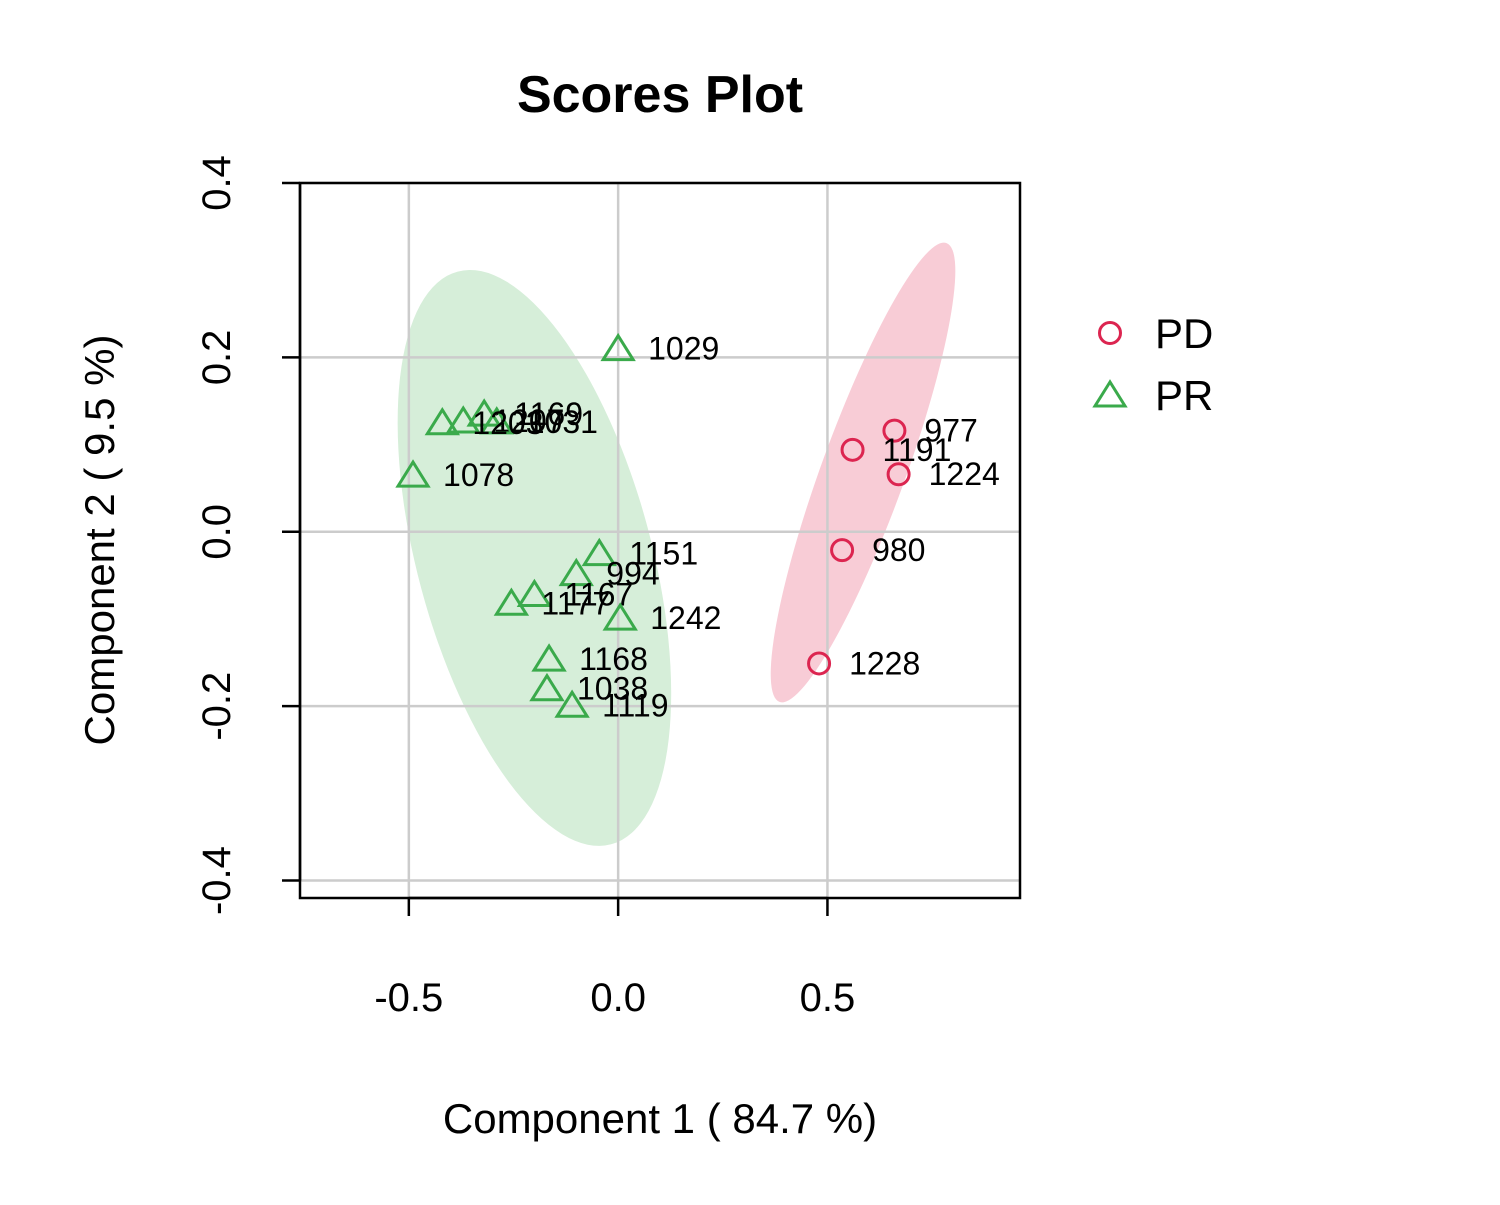  I want to click on data-point-label: 1169, so click(548, 414).